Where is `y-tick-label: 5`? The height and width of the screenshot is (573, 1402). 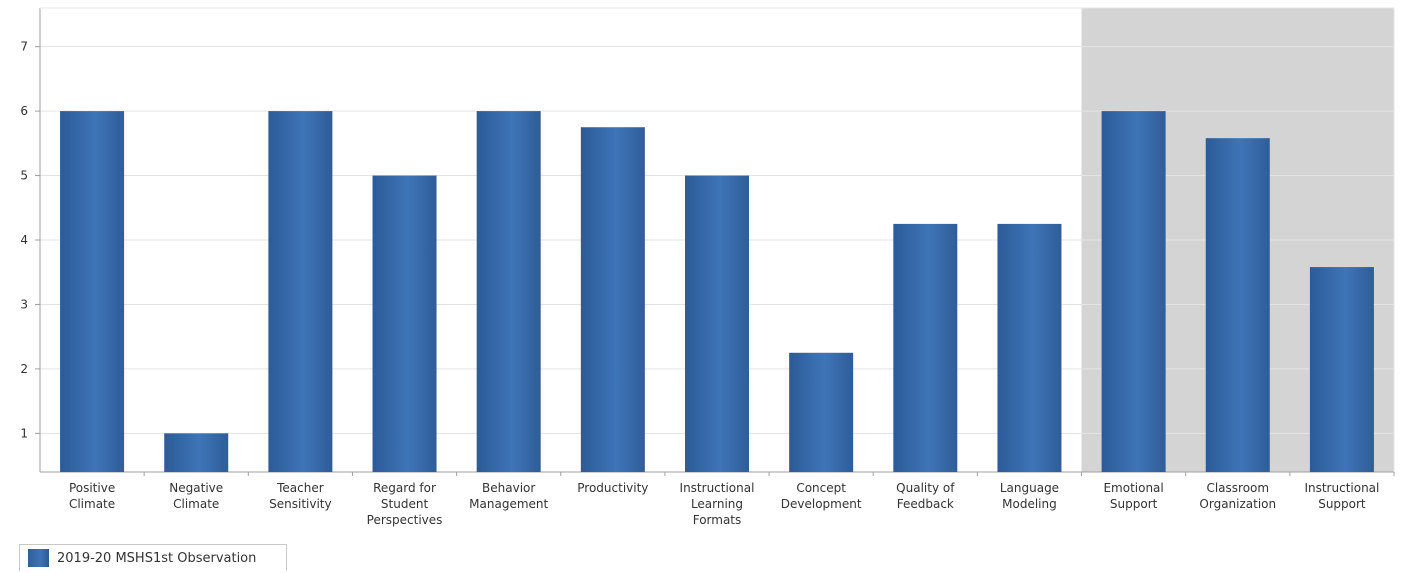
y-tick-label: 5 is located at coordinates (24, 176).